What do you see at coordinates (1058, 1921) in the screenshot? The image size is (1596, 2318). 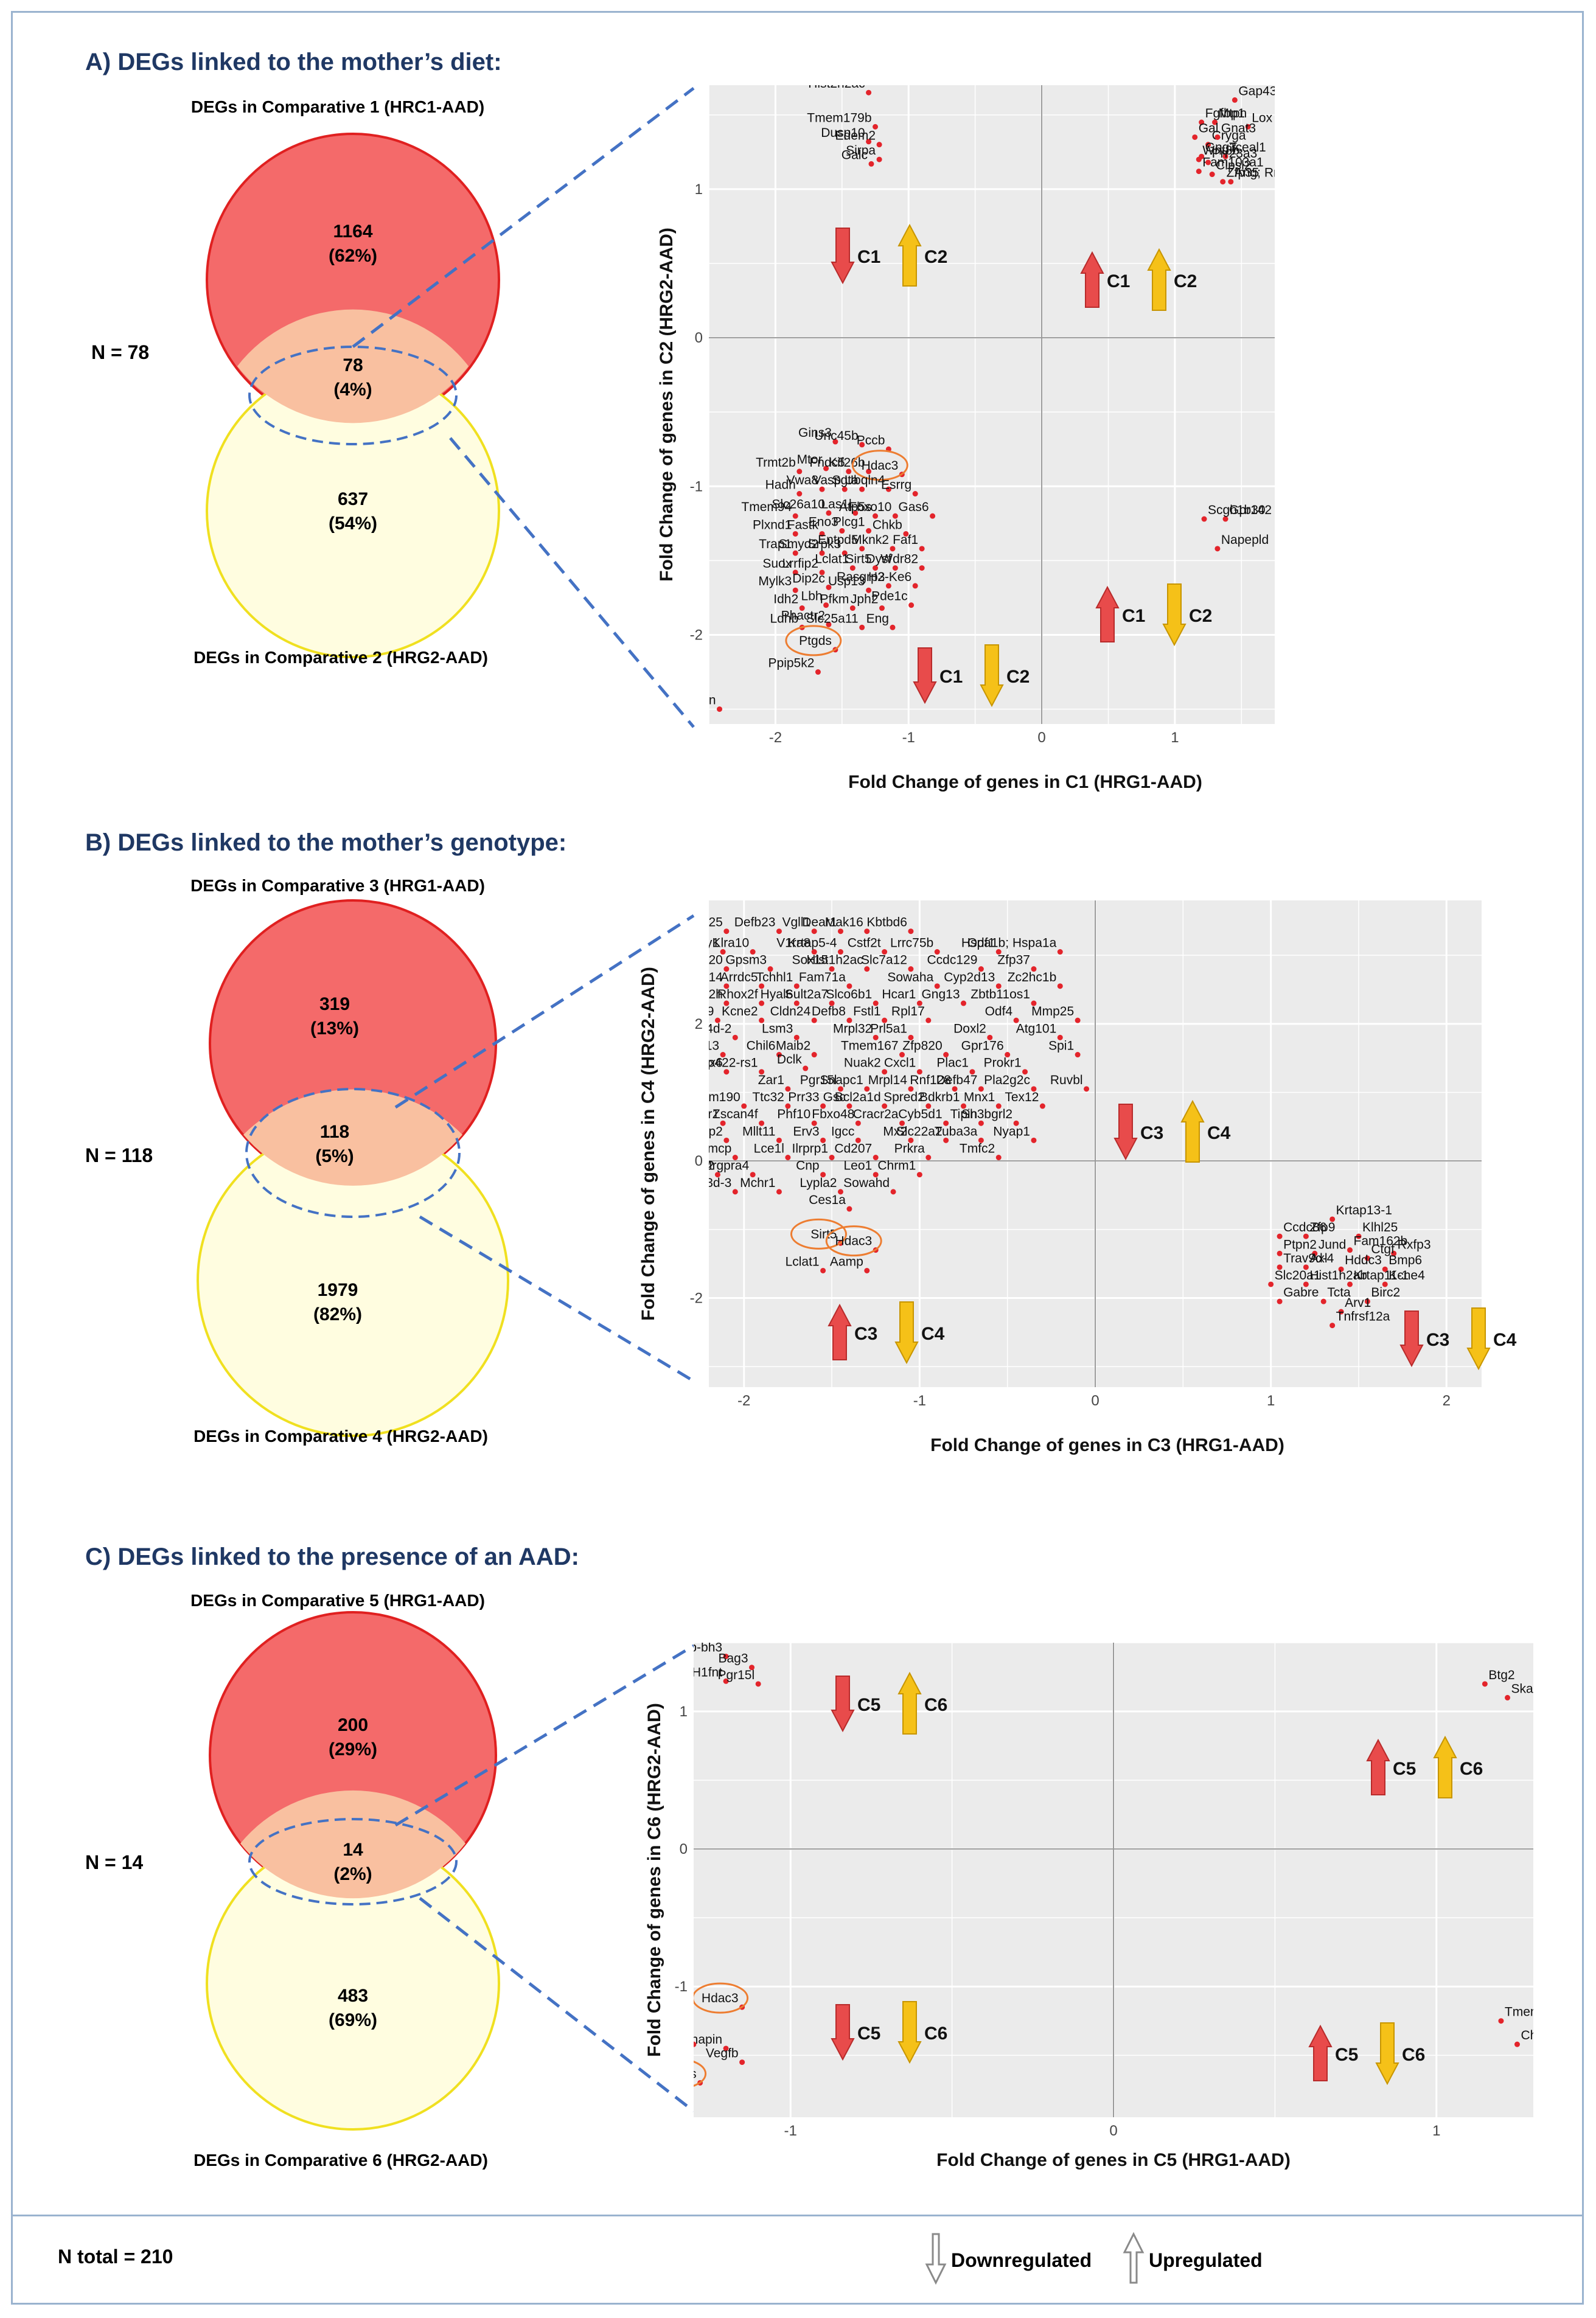 I see `plot-c-ticks: -1 0 1 1 0 -1` at bounding box center [1058, 1921].